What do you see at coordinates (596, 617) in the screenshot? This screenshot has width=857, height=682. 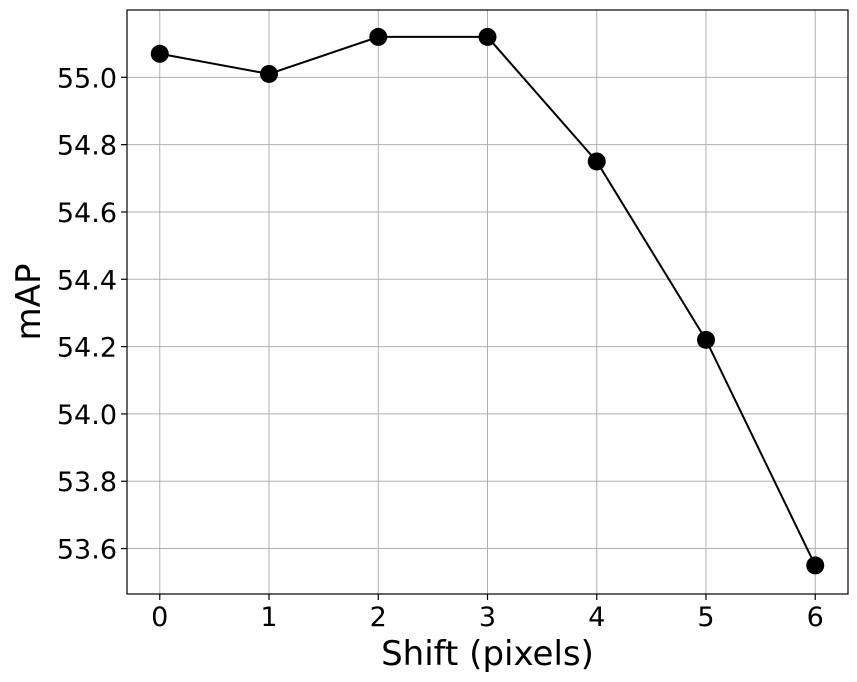 I see `x-tick-label: 4` at bounding box center [596, 617].